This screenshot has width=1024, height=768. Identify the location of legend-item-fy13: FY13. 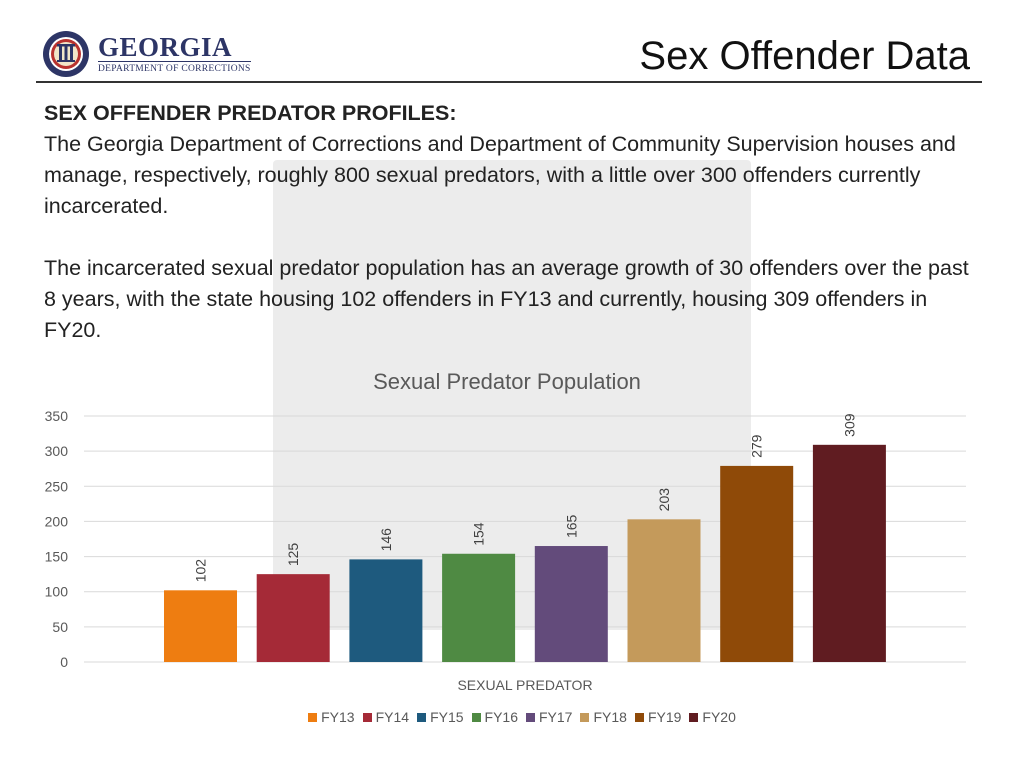
(331, 717).